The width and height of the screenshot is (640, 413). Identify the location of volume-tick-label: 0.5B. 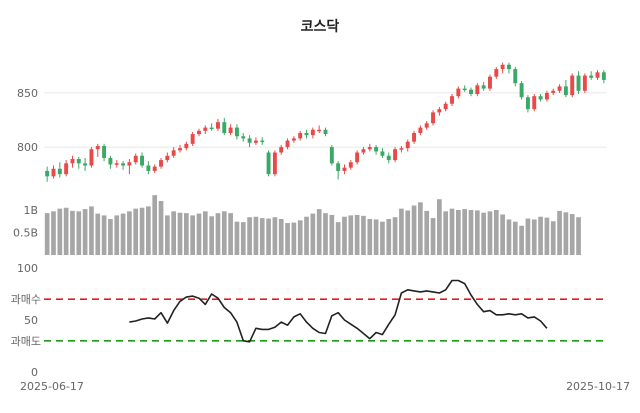
(25, 233).